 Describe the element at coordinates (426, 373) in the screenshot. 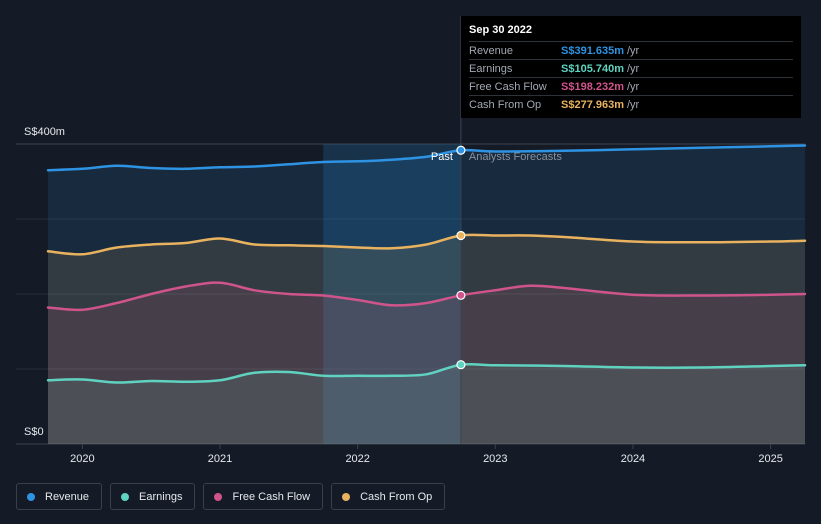

I see `earnings-line` at that location.